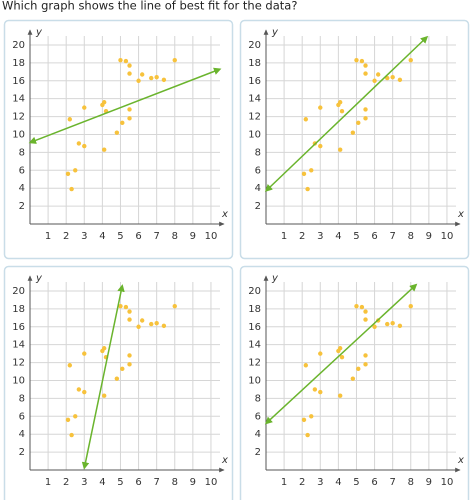  I want to click on x-tick-label: 6, so click(374, 482).